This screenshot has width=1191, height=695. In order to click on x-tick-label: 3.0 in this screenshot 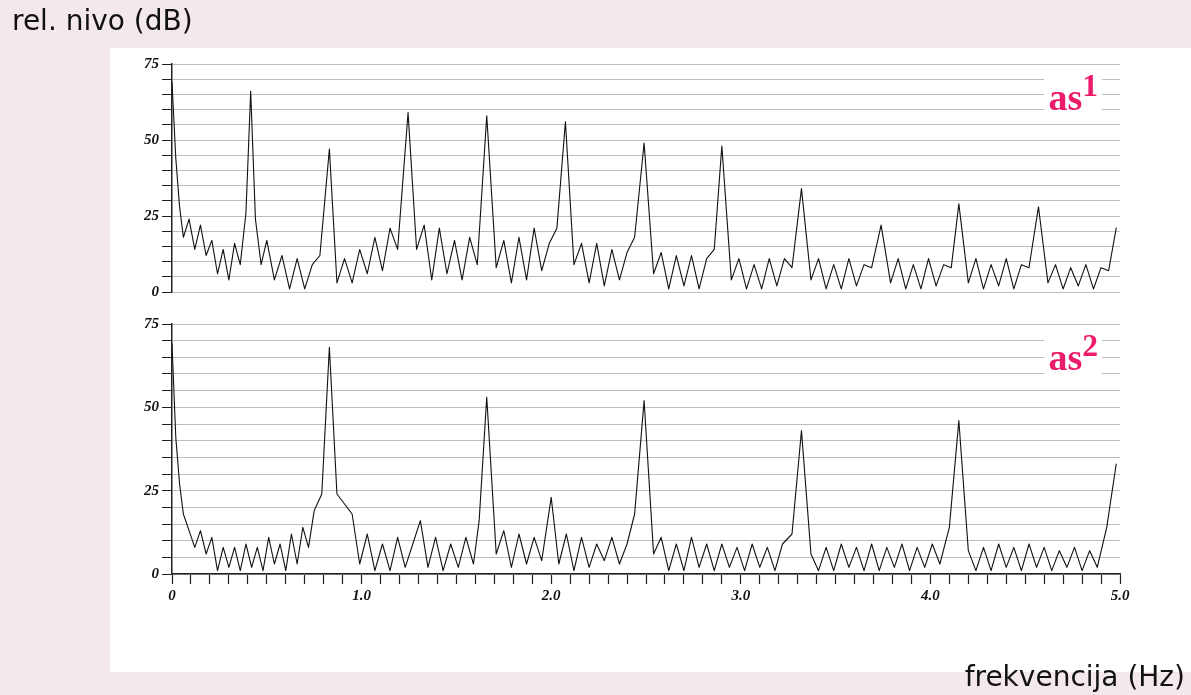, I will do `click(740, 594)`.